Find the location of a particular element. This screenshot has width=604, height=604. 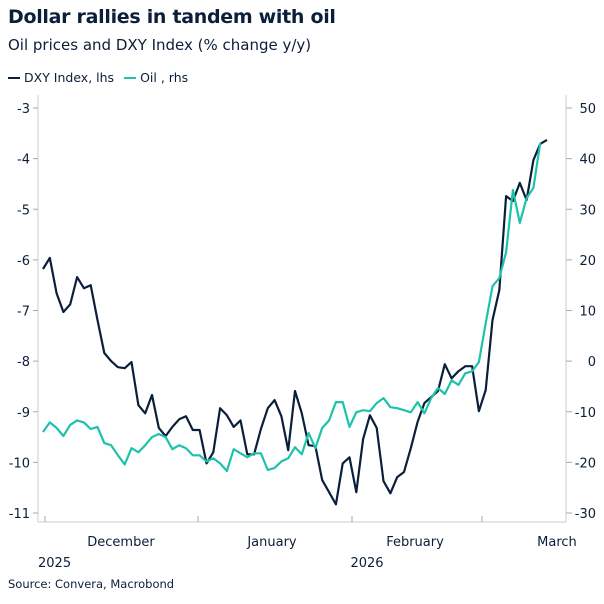

right-tick-label: 30 is located at coordinates (587, 210).